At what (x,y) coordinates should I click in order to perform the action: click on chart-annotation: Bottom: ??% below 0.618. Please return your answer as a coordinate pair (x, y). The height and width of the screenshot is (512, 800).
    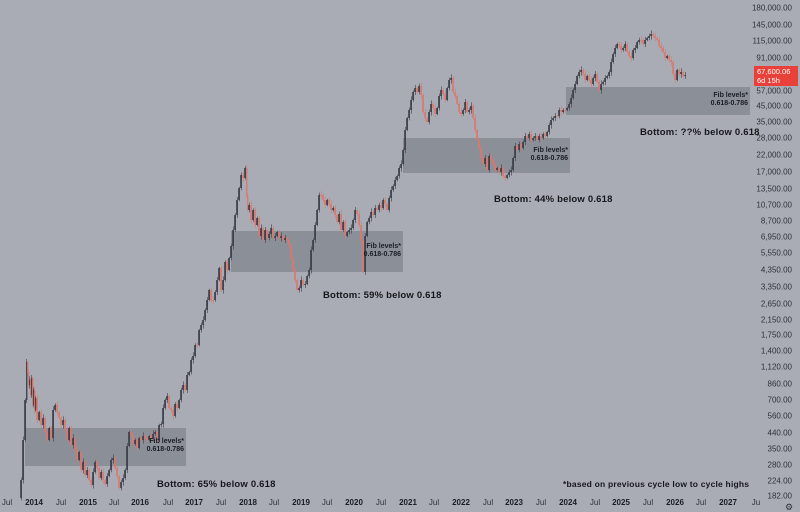
    Looking at the image, I should click on (700, 132).